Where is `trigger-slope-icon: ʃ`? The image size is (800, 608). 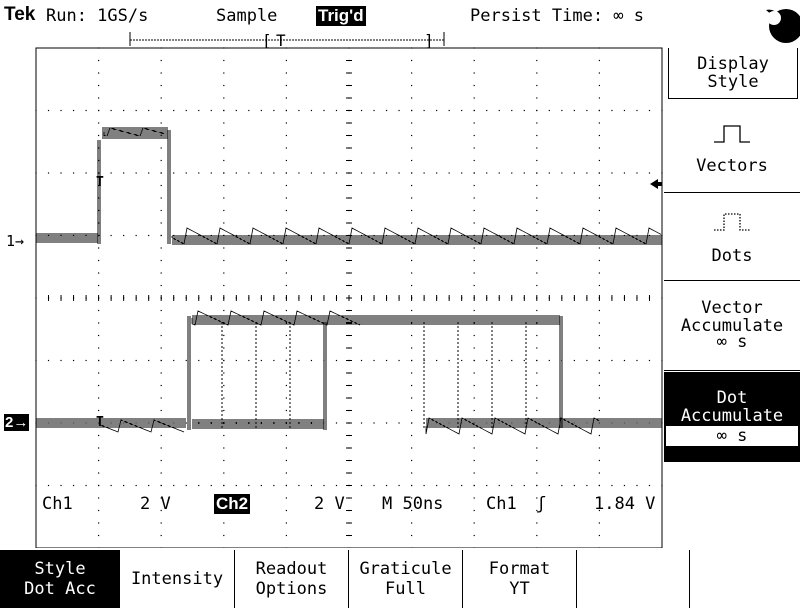 trigger-slope-icon: ʃ is located at coordinates (541, 504).